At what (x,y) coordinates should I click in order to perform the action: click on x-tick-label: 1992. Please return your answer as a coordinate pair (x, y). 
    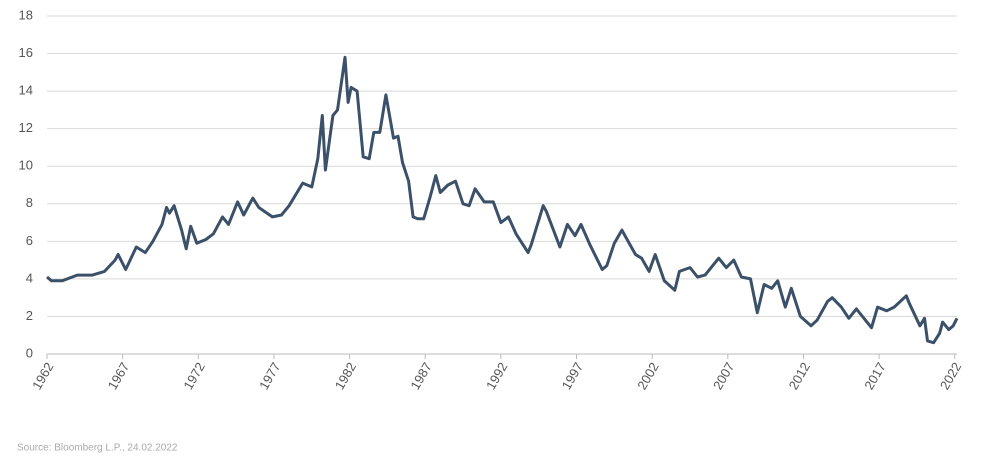
    Looking at the image, I should click on (496, 376).